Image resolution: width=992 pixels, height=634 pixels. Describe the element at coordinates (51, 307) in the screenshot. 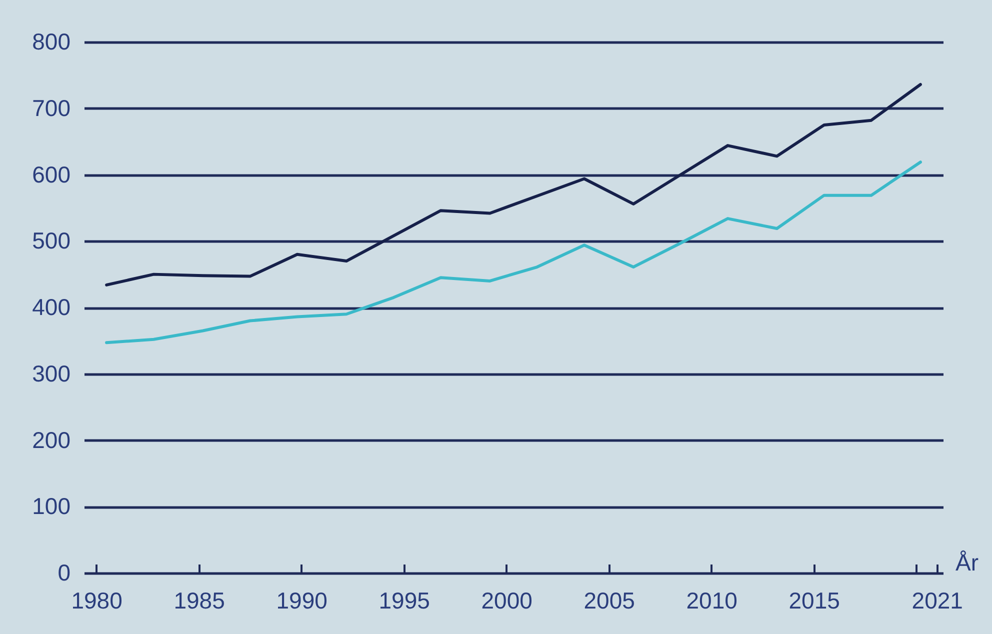

I see `y-tick-label: 400` at that location.